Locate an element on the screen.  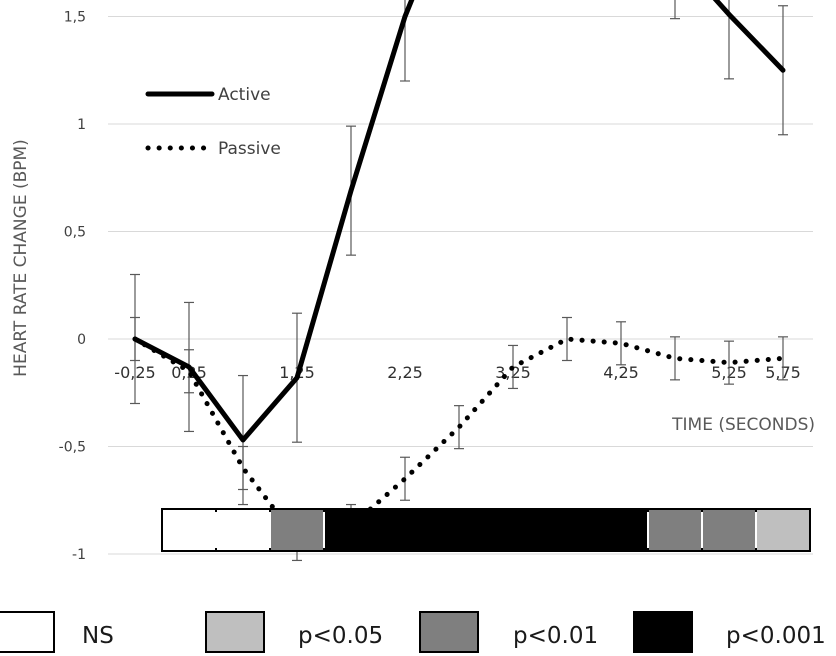
legend-swatch-p001 is located at coordinates (449, 632).